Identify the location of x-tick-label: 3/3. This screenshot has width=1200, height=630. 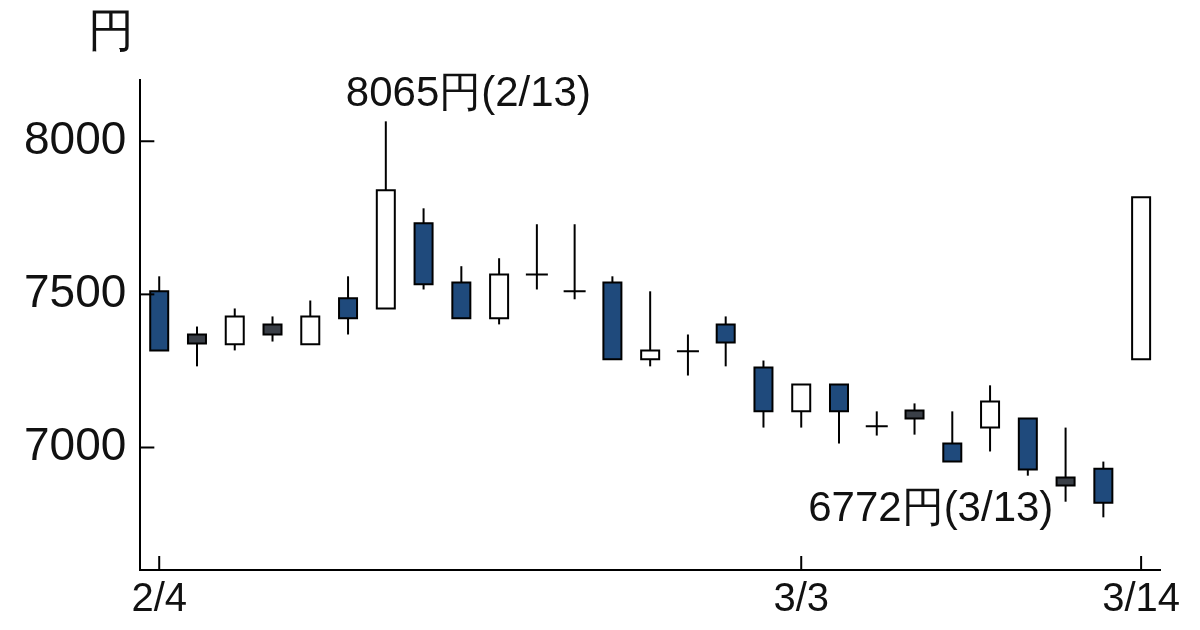
(801, 597).